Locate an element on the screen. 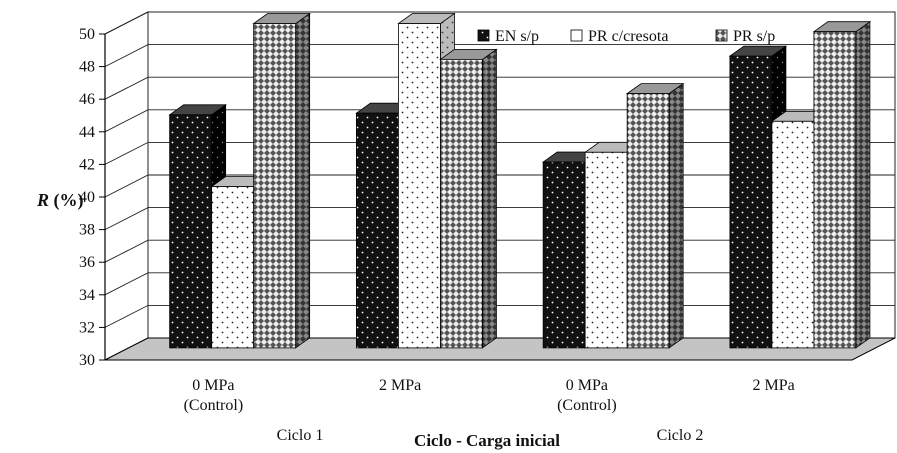  legend-label-series-2: PR c/cresota is located at coordinates (628, 36).